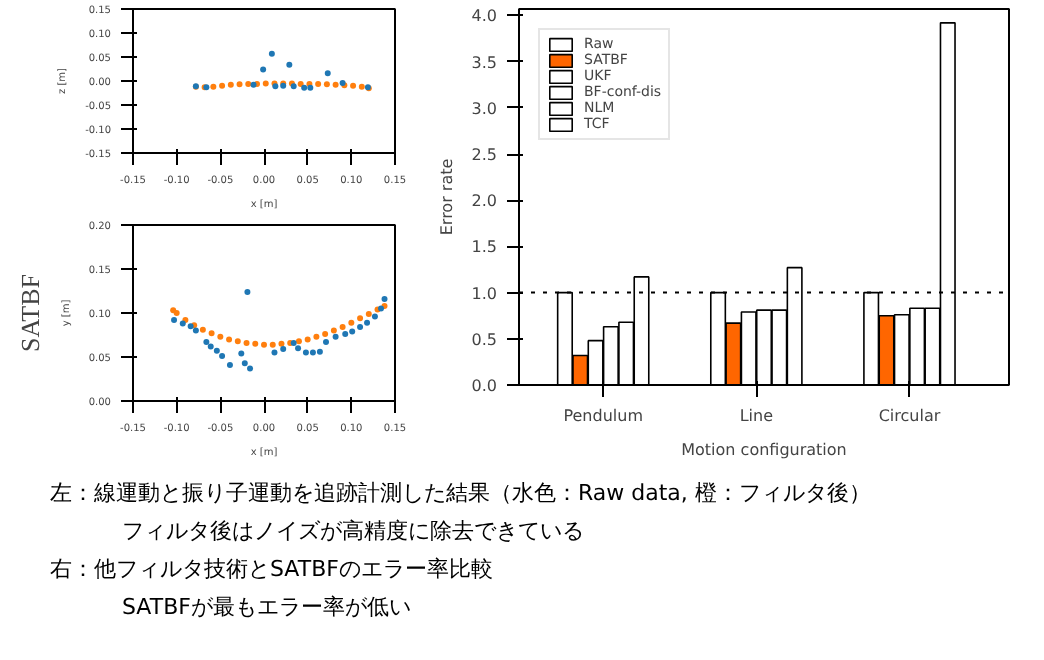  Describe the element at coordinates (484, 293) in the screenshot. I see `y-tick-label: 1.0` at that location.